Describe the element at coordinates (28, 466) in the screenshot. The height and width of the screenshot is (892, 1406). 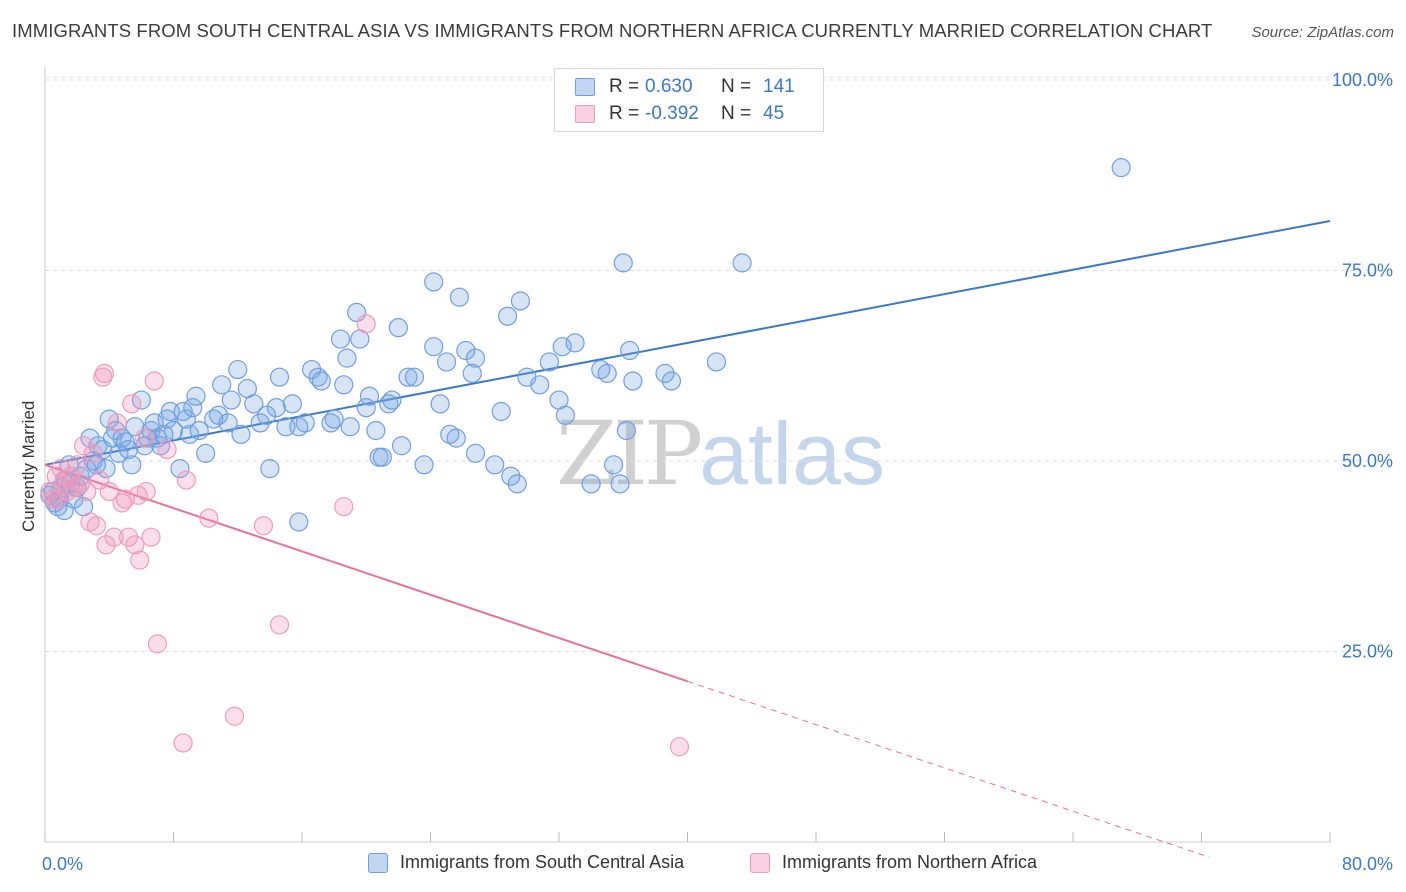
I see `y-axis-label: Currently Married` at that location.